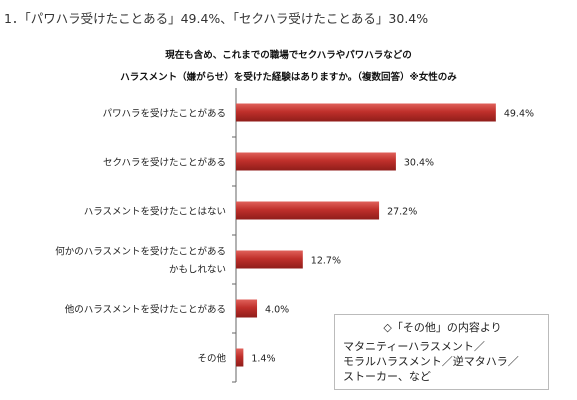  I want to click on bar-value-label: 49.4%, so click(519, 114).